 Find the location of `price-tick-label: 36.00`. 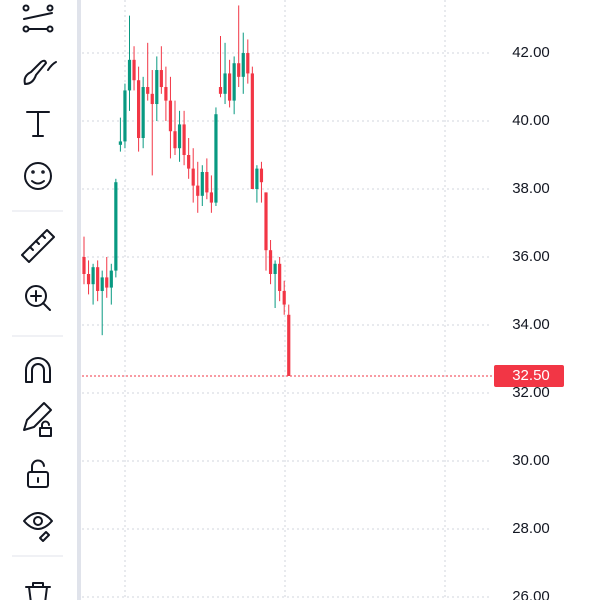

price-tick-label: 36.00 is located at coordinates (531, 256).